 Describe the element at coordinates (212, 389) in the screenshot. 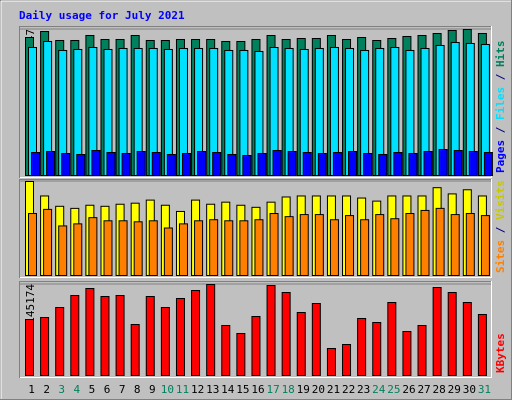

I see `x-tick-label: 13` at that location.